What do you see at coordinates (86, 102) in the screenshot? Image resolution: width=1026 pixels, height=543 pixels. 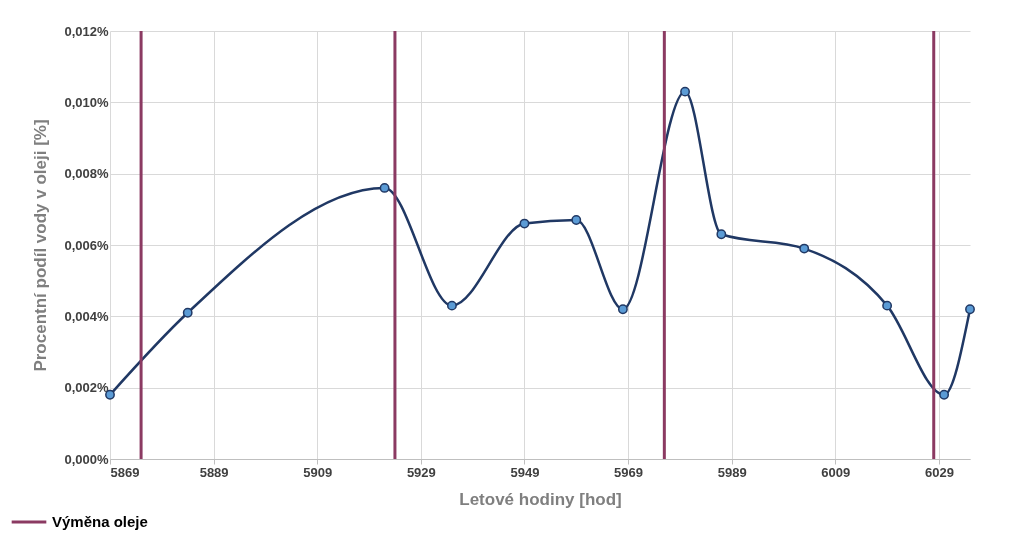 I see `y-tick-label: 0,010%` at bounding box center [86, 102].